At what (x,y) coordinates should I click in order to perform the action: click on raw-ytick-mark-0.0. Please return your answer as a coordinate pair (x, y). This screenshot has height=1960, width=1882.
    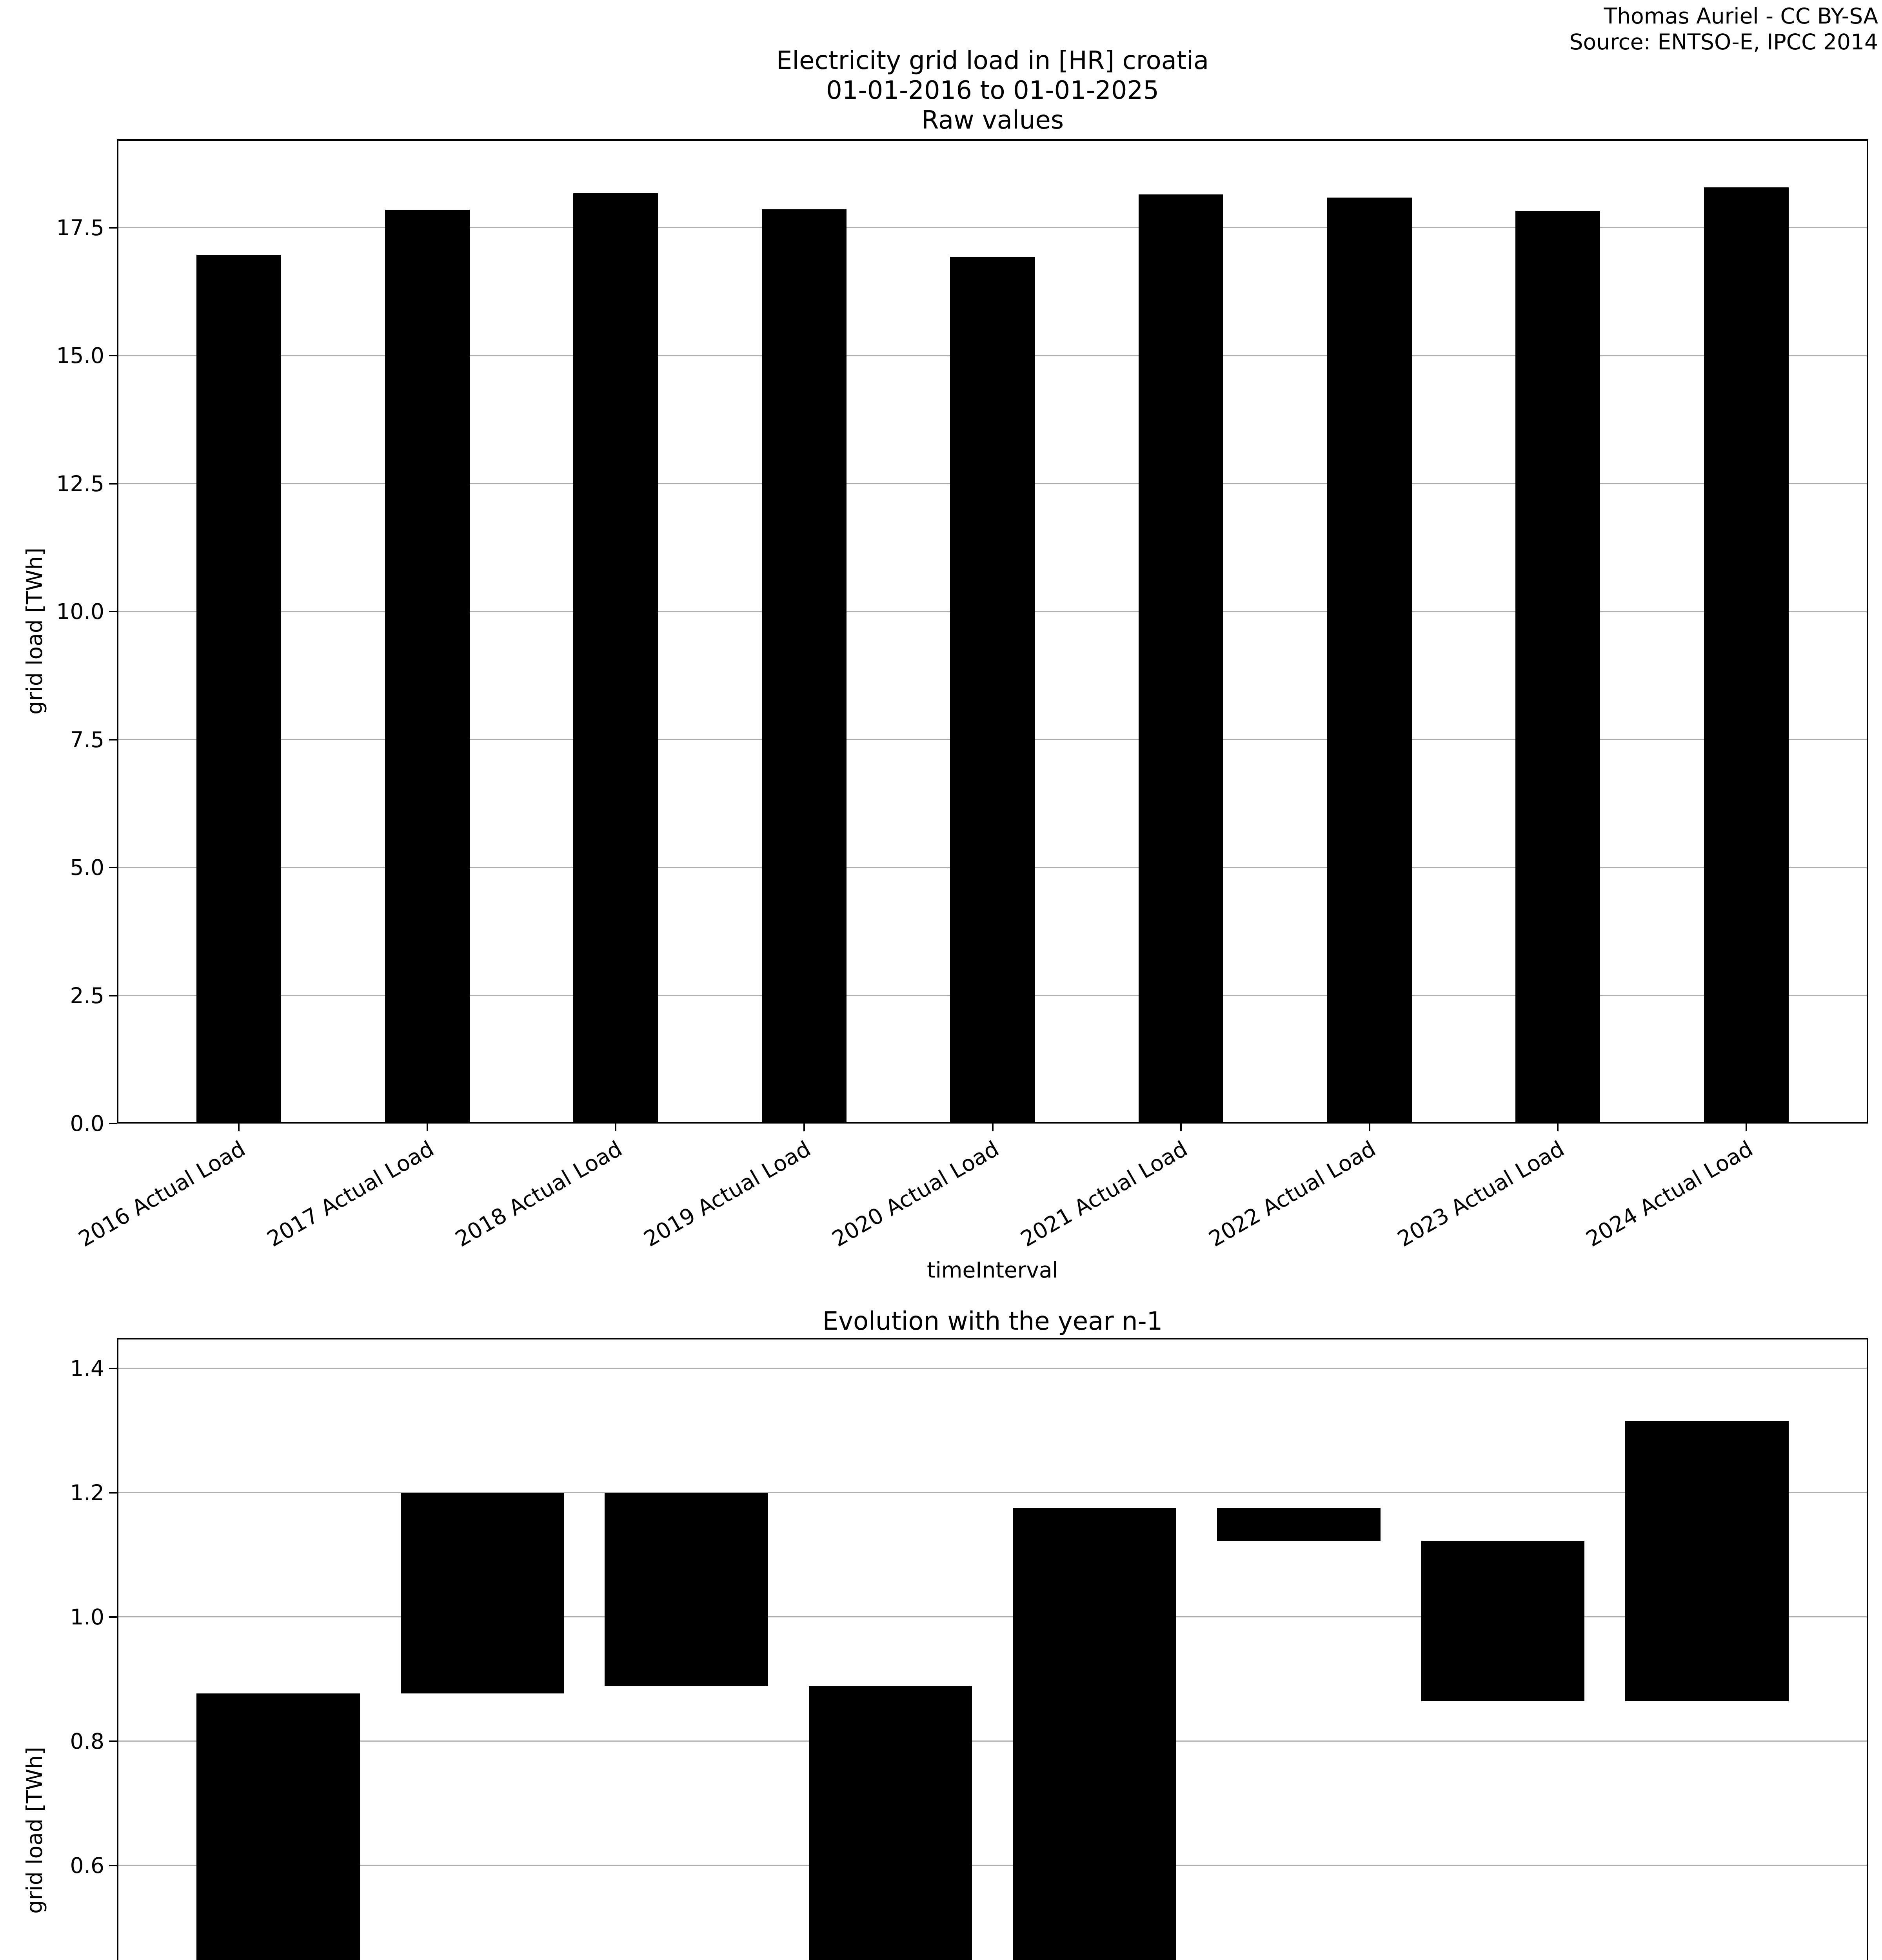
    Looking at the image, I should click on (113, 1123).